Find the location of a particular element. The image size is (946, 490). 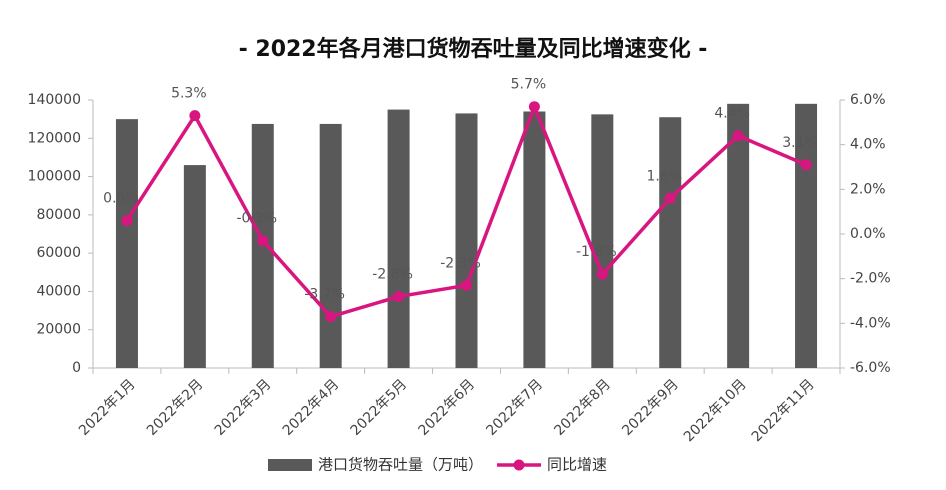

data-label: 0.6% is located at coordinates (121, 199).